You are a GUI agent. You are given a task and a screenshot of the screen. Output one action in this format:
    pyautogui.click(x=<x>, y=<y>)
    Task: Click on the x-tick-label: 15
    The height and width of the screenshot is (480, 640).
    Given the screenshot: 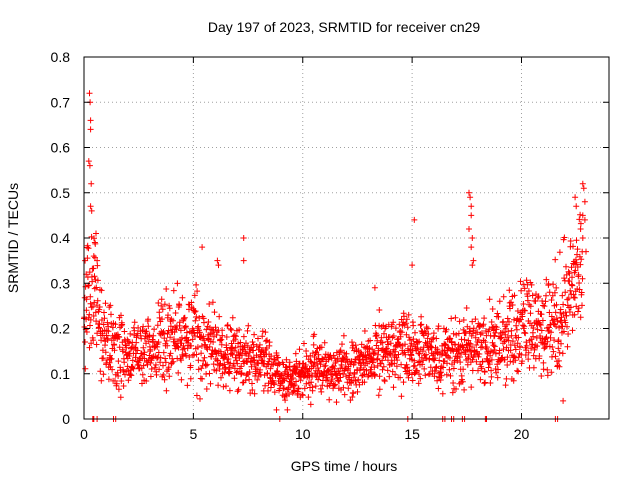 What is the action you would take?
    pyautogui.click(x=412, y=434)
    